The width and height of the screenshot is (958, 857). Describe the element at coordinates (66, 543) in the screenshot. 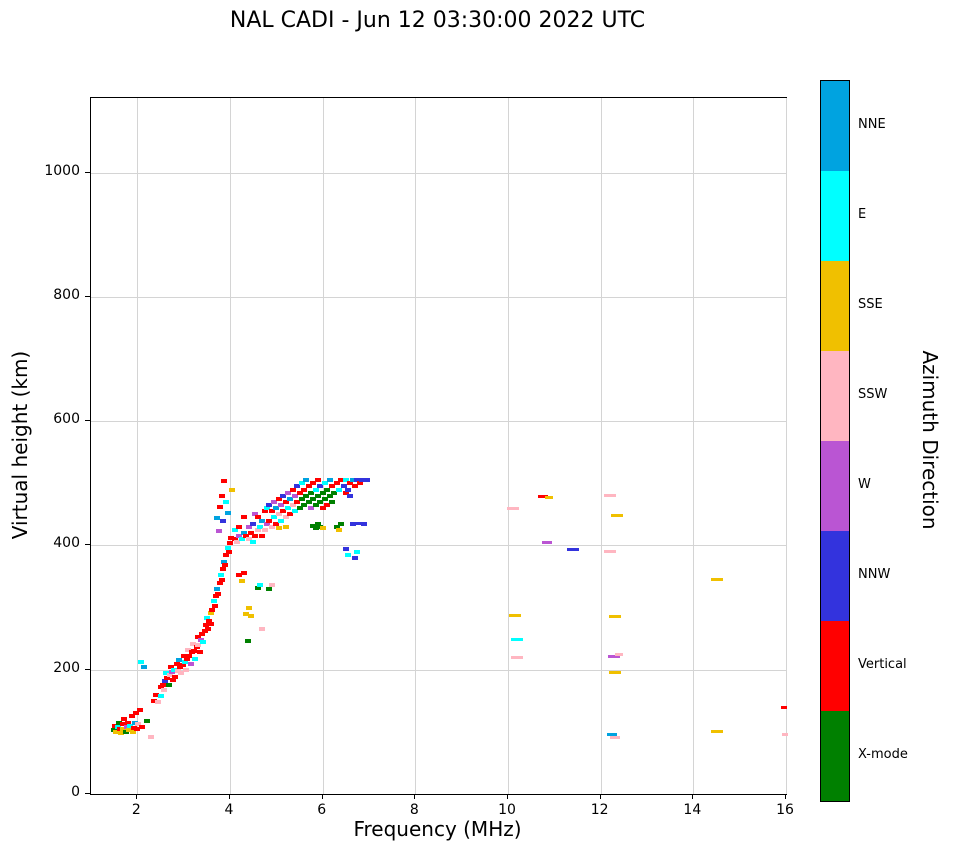

I see `y-tick-label-400: 400` at that location.